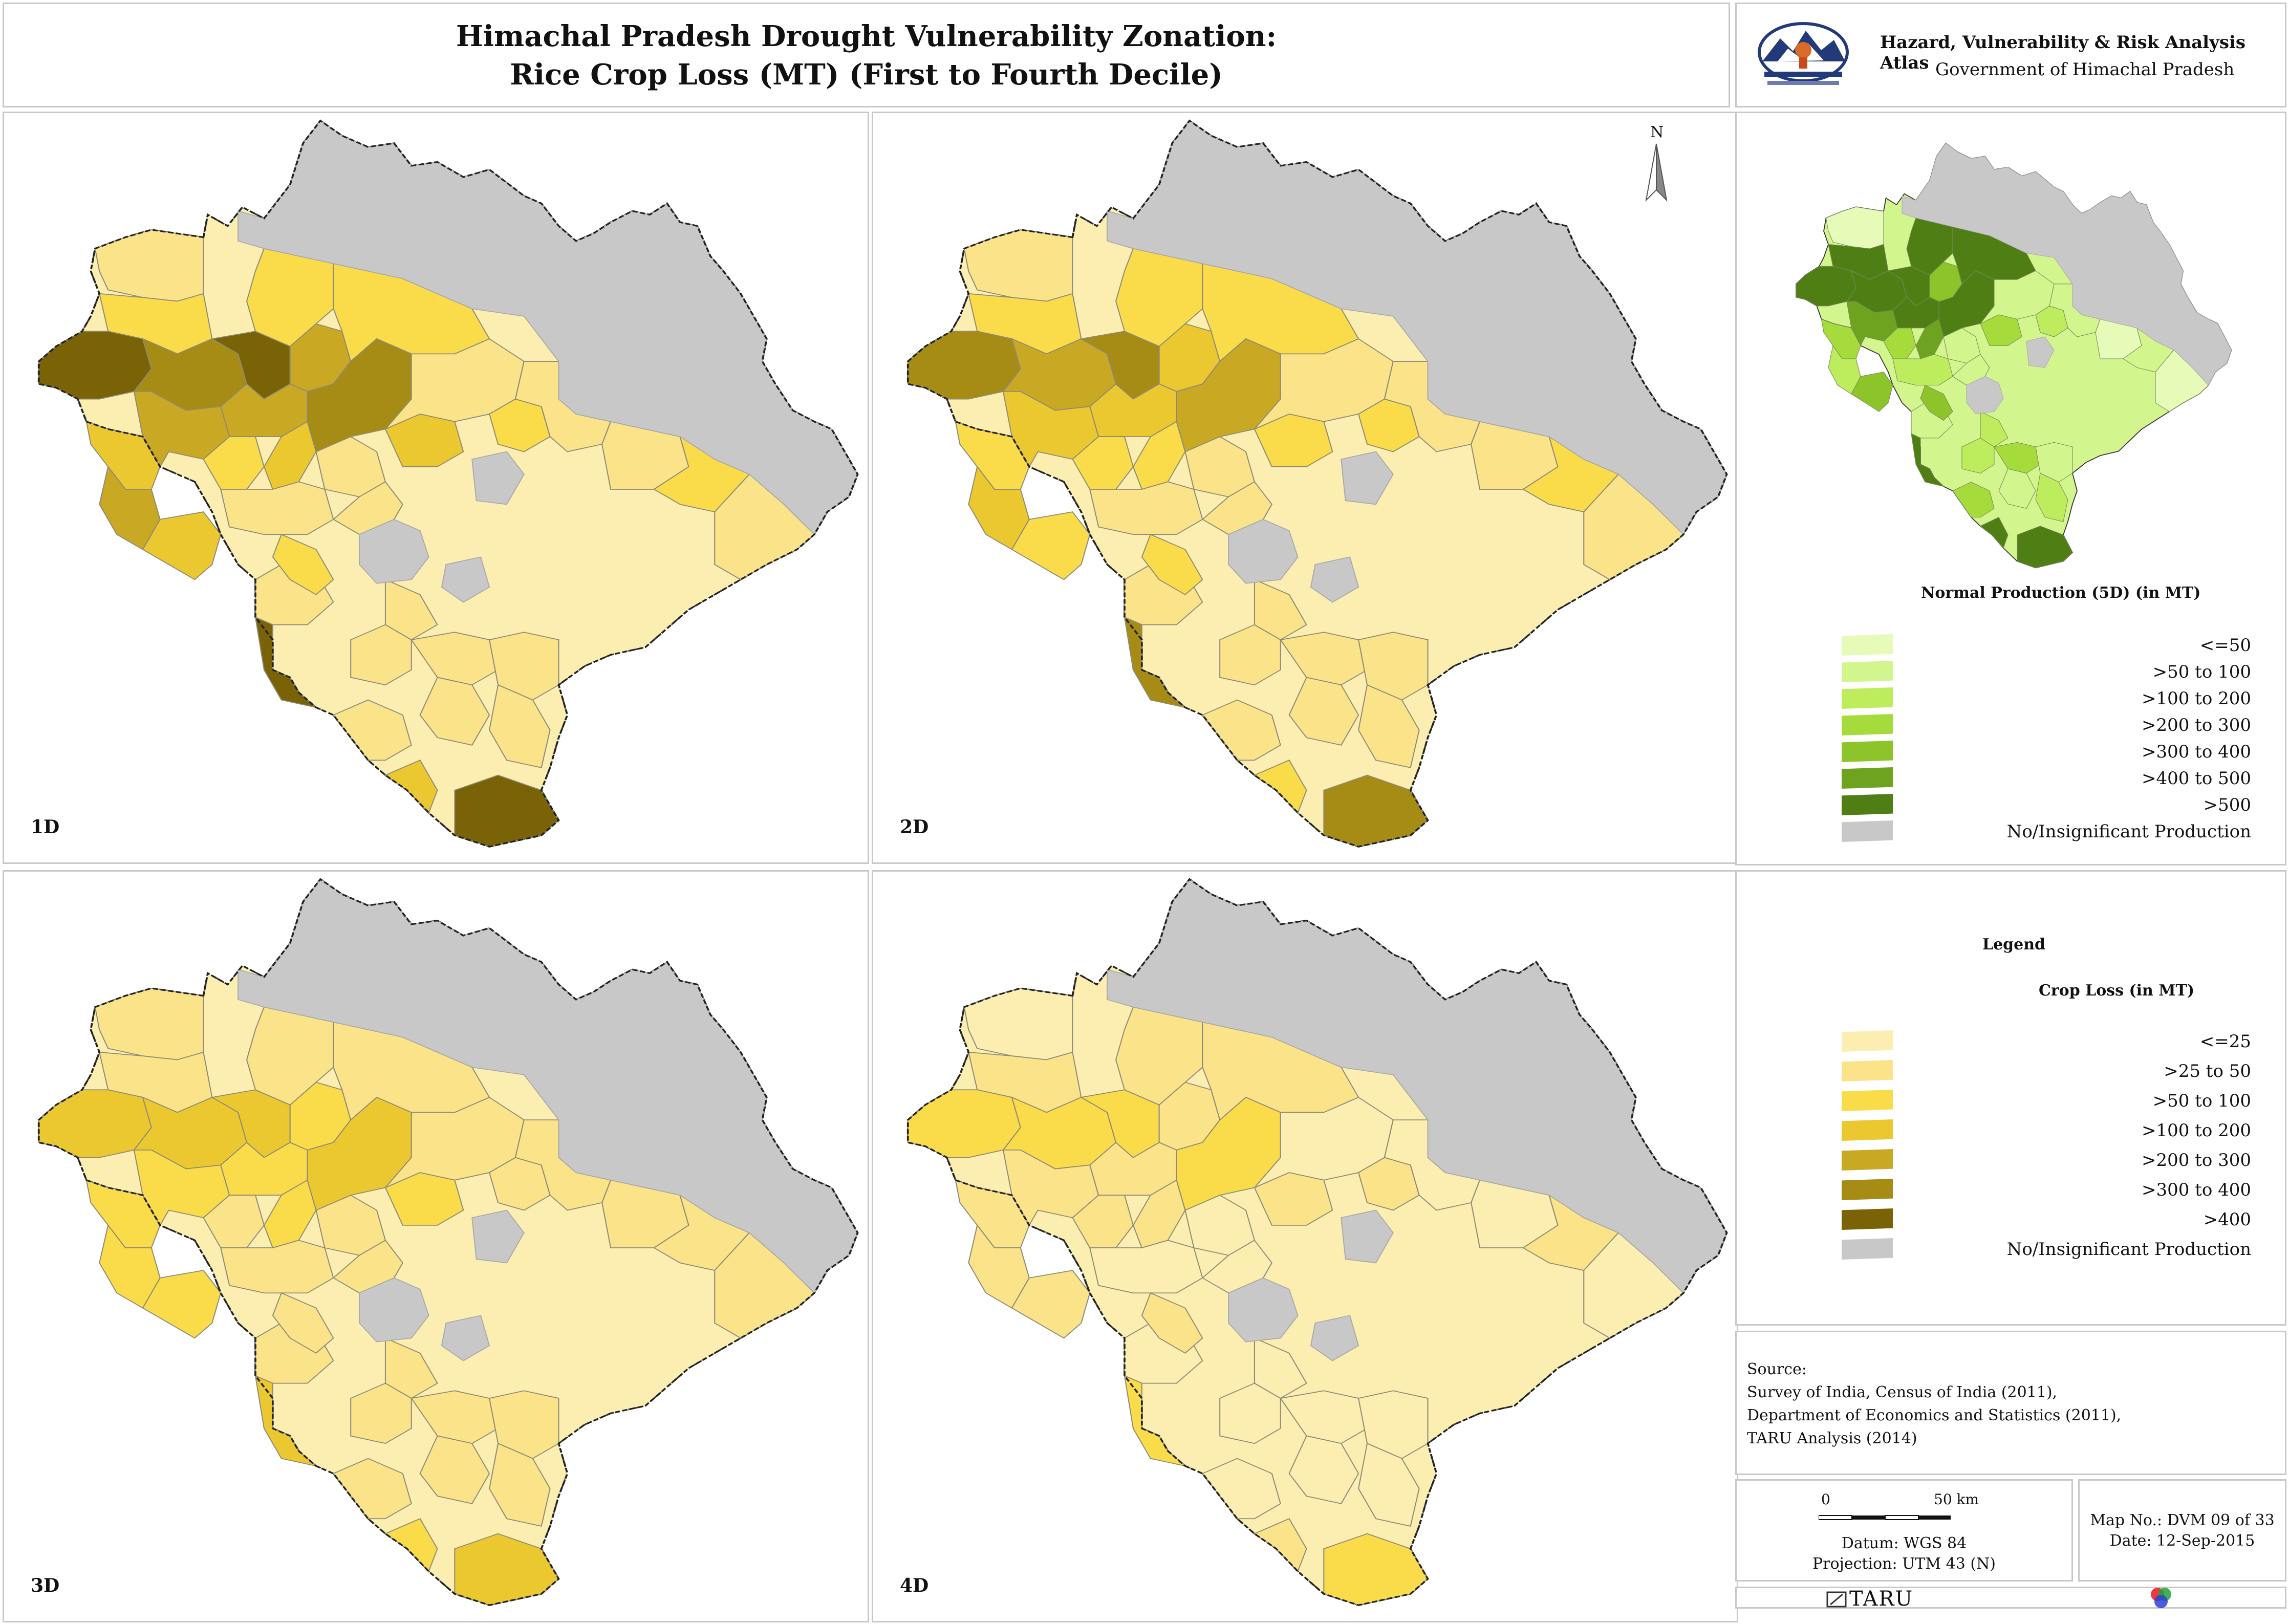  Describe the element at coordinates (2046, 1160) in the screenshot. I see `legend-row: >200 to 300` at that location.